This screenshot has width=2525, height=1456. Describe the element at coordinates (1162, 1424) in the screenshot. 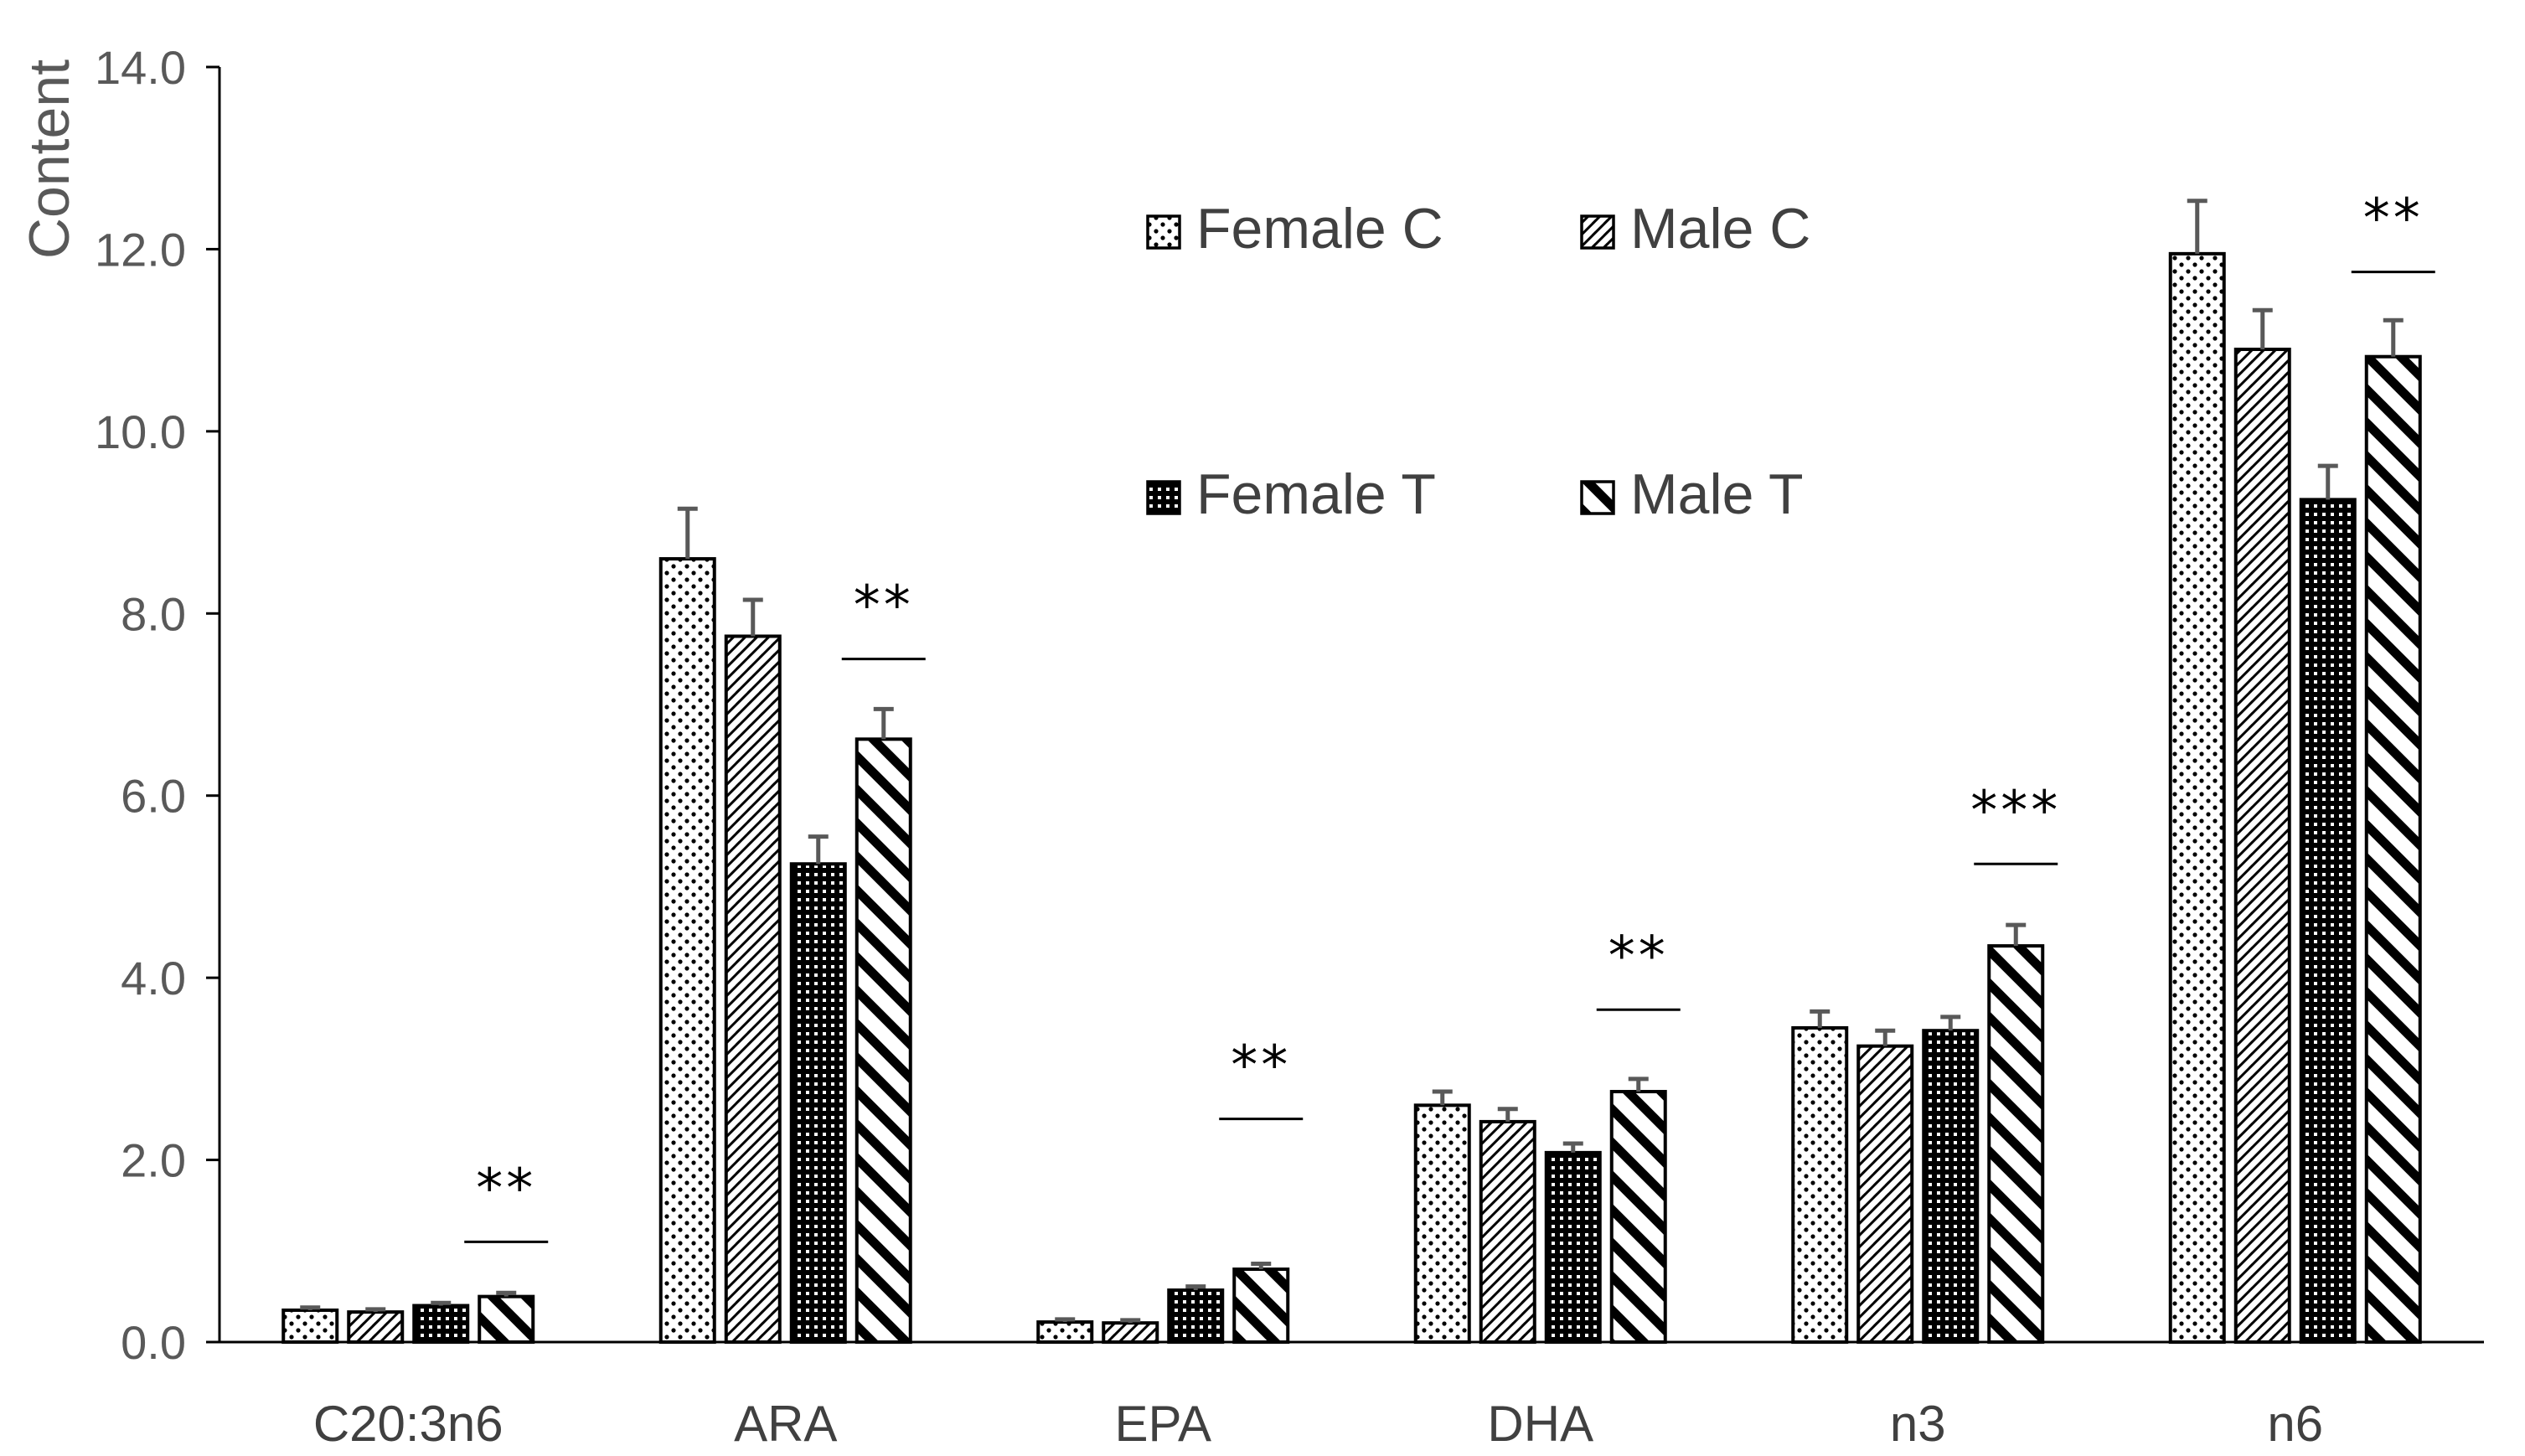

I see `x-tick-label: EPA` at that location.